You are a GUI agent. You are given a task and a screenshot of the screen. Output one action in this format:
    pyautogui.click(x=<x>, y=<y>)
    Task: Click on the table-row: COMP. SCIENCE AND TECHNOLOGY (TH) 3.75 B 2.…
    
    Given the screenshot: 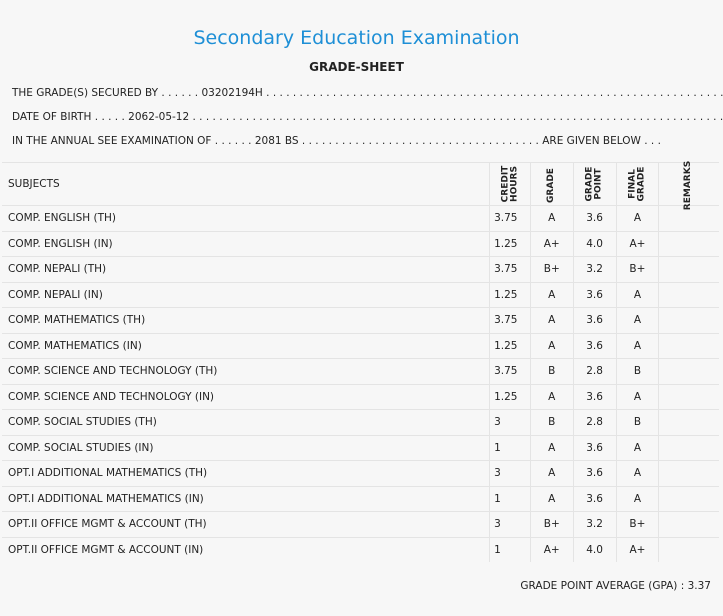 What is the action you would take?
    pyautogui.click(x=360, y=371)
    